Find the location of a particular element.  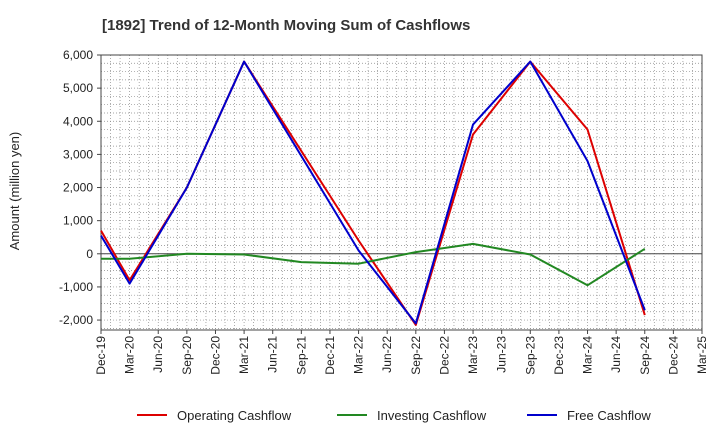

y-axis-label: Amount (million yen) is located at coordinates (14, 191).